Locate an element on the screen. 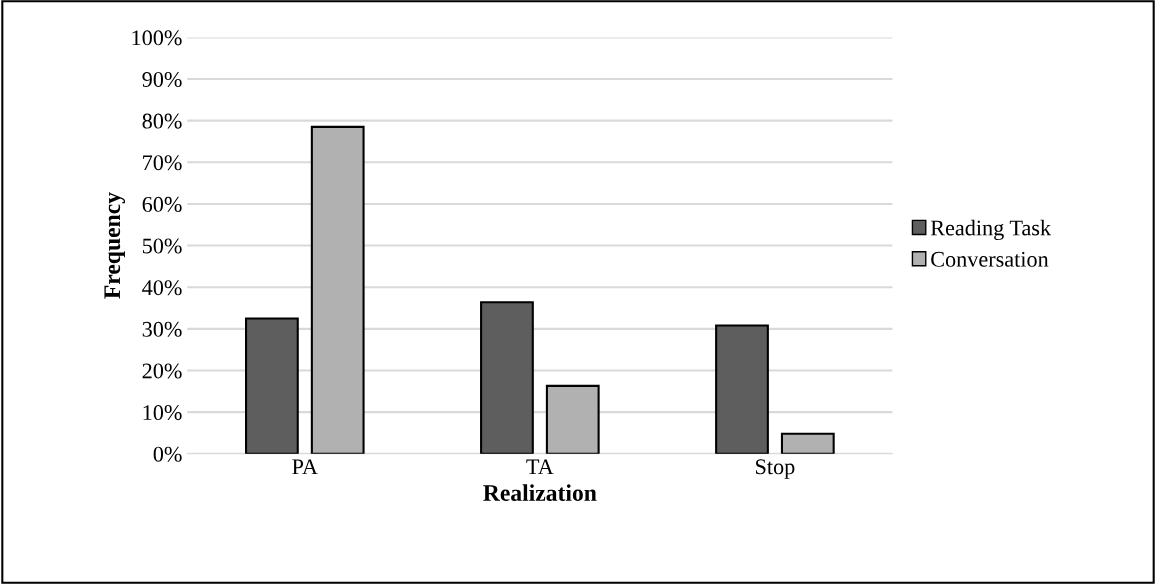 This screenshot has height=584, width=1156. legend-label: Reading Task is located at coordinates (991, 230).